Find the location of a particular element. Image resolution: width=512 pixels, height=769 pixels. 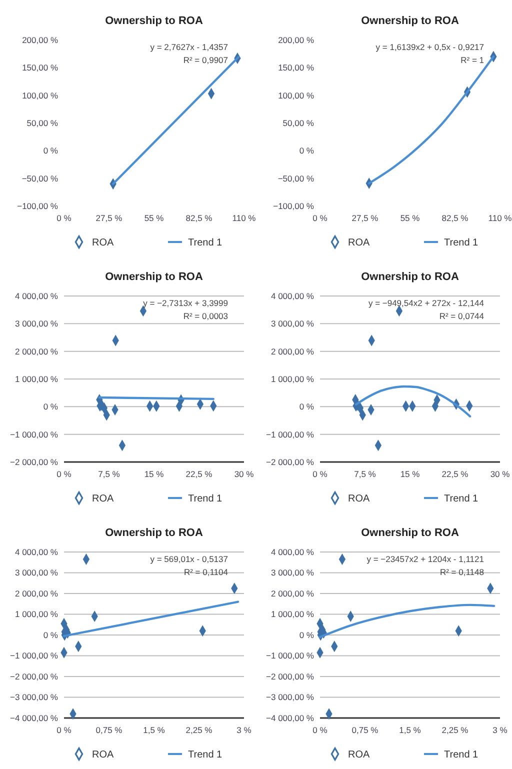

y-tick-label: 150,00 % is located at coordinates (296, 67).